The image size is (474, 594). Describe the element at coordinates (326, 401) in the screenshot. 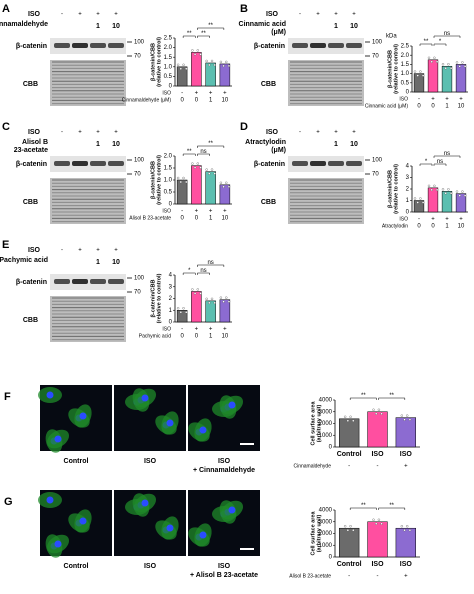

I see `y-tick-label: 4000` at that location.